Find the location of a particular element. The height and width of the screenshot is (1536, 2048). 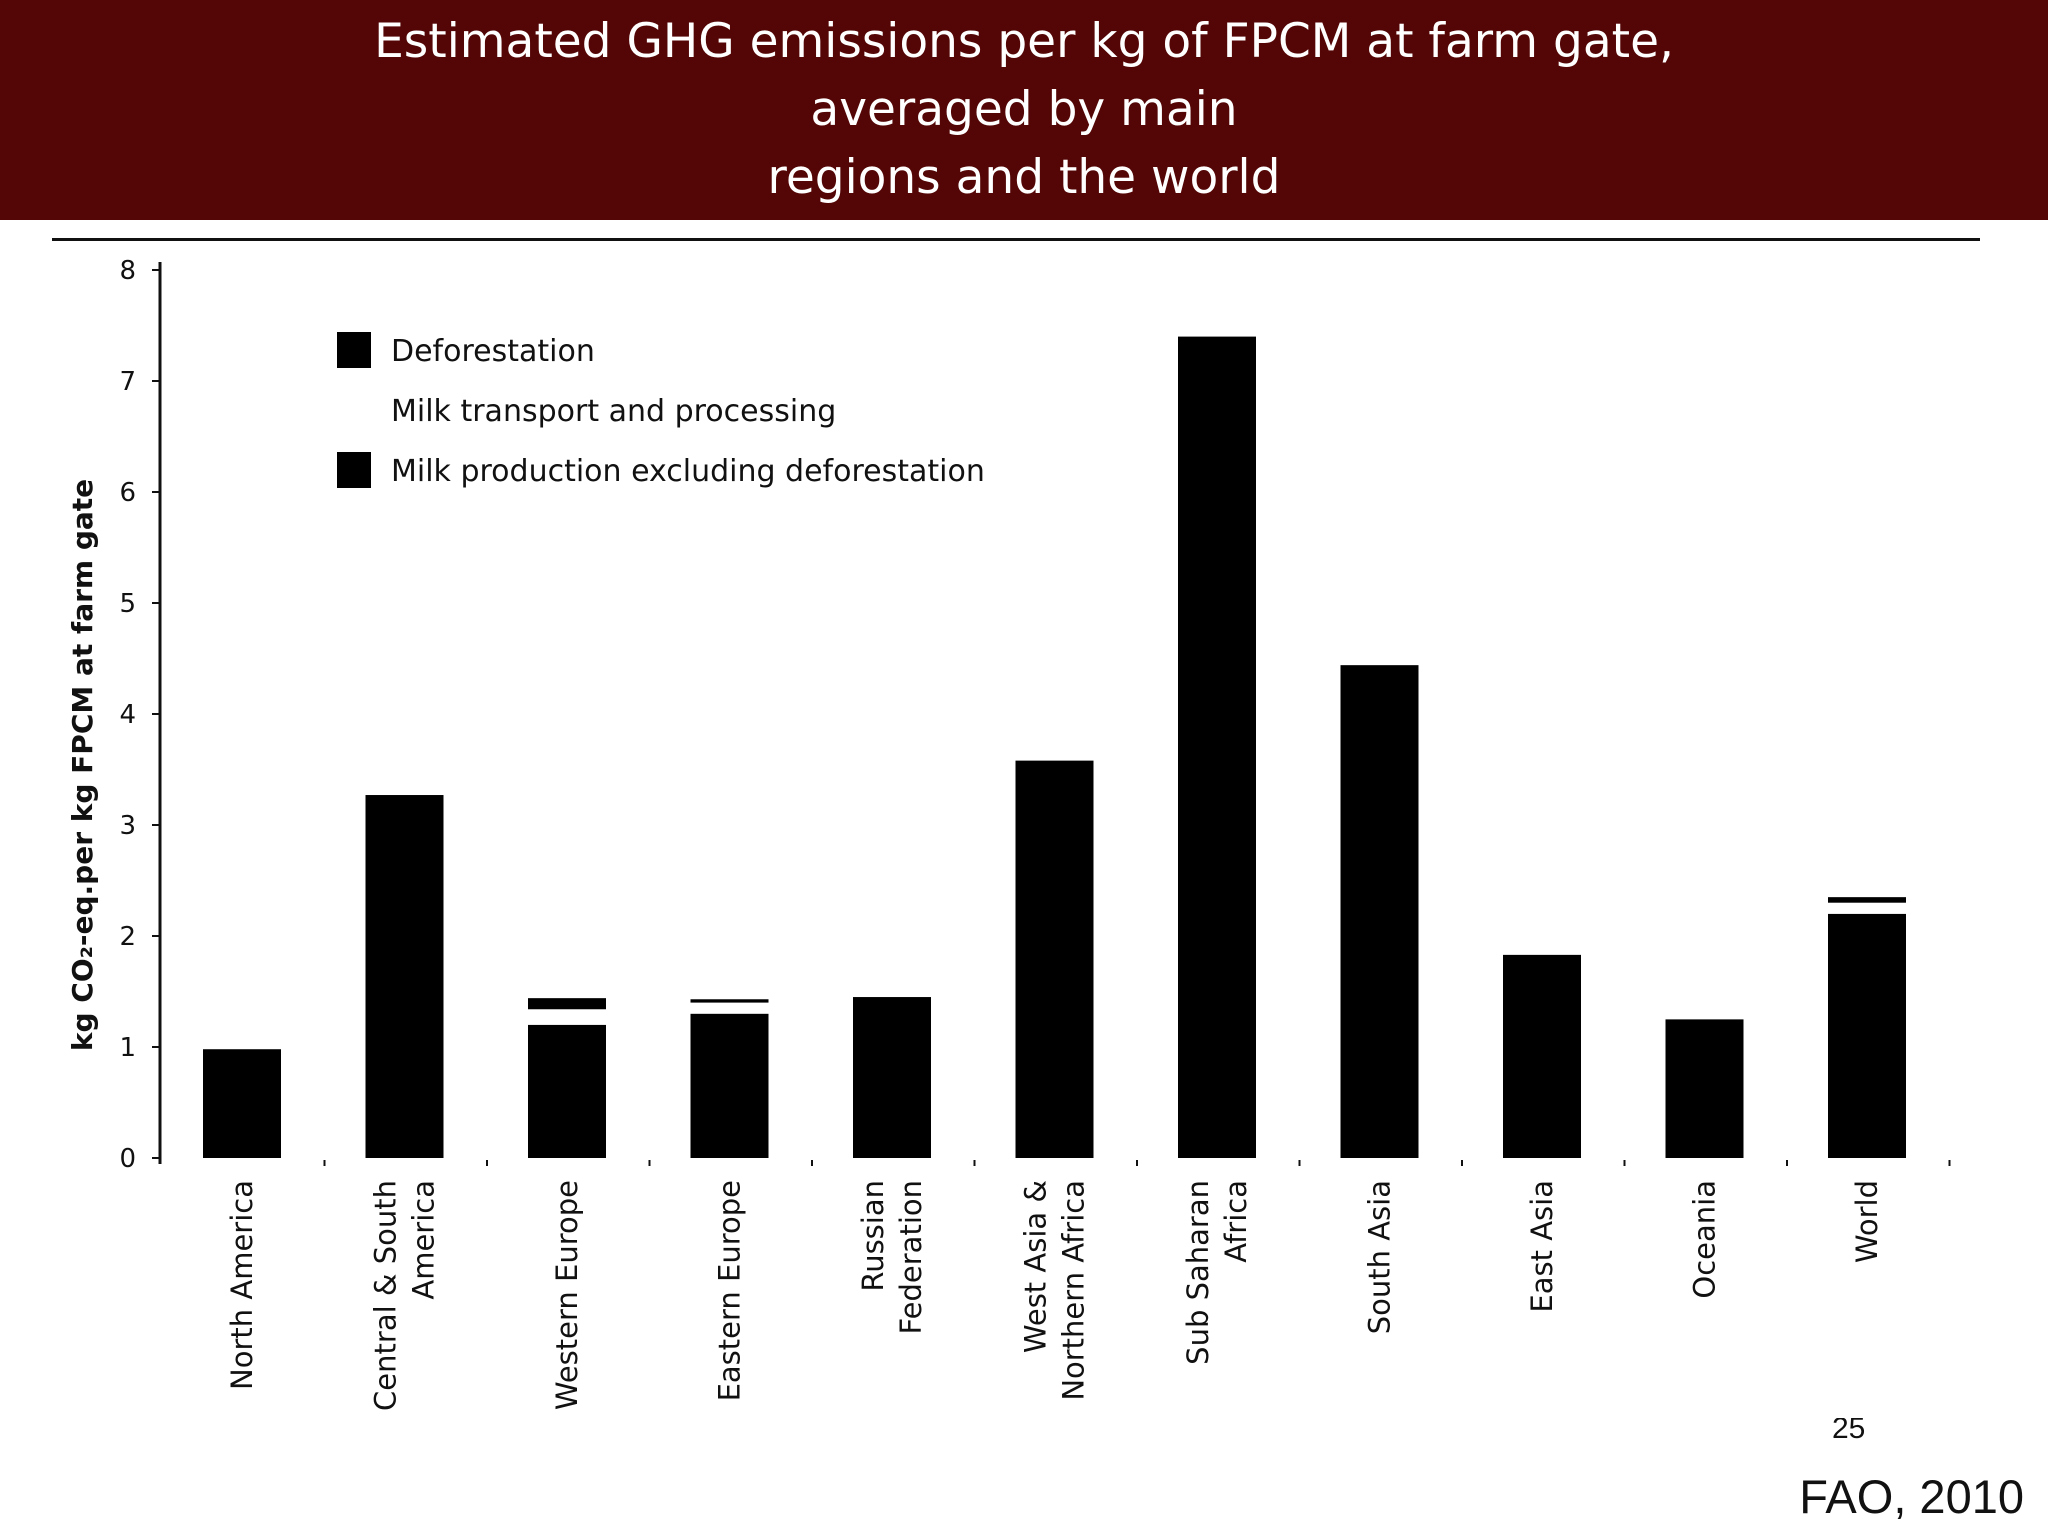

y-tick-label: 7 is located at coordinates (127, 382).